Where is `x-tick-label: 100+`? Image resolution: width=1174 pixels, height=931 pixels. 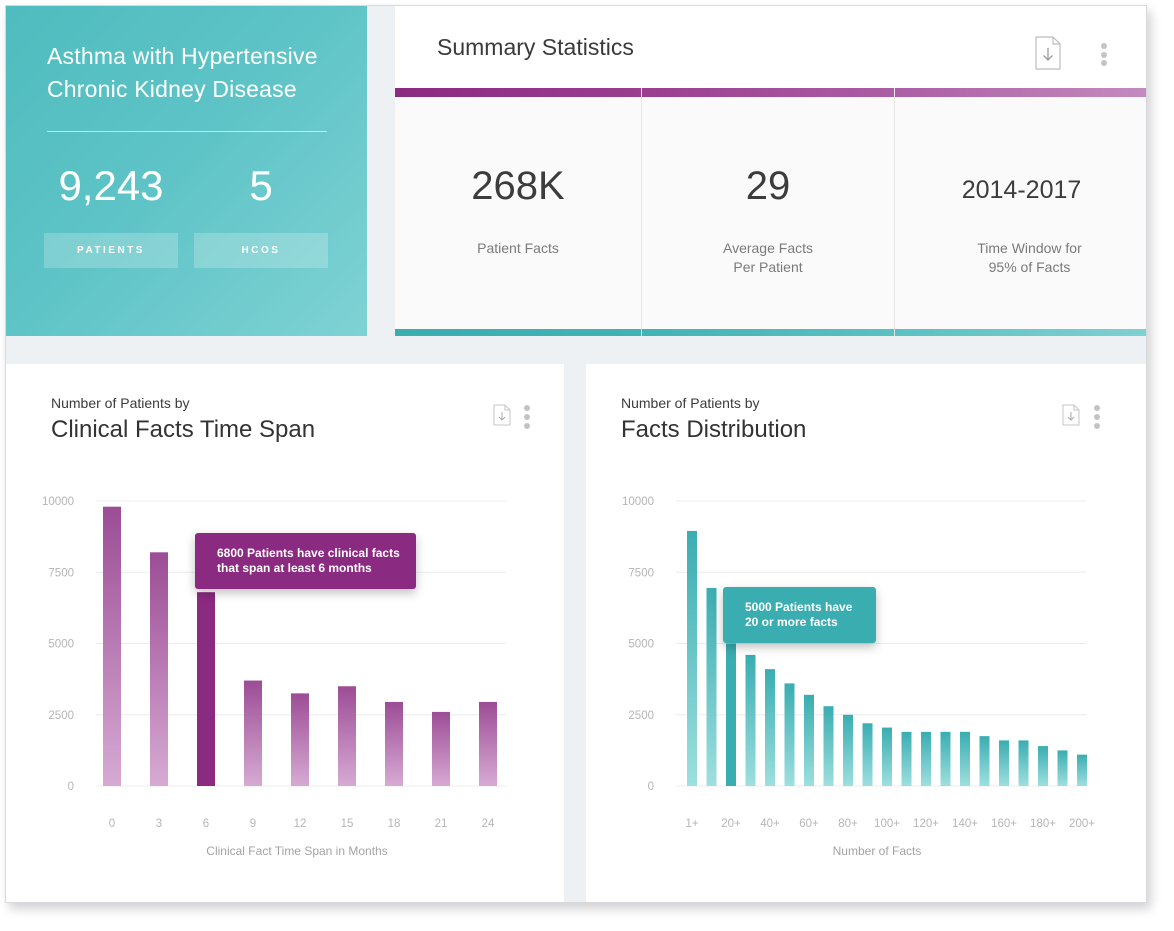
x-tick-label: 100+ is located at coordinates (887, 824).